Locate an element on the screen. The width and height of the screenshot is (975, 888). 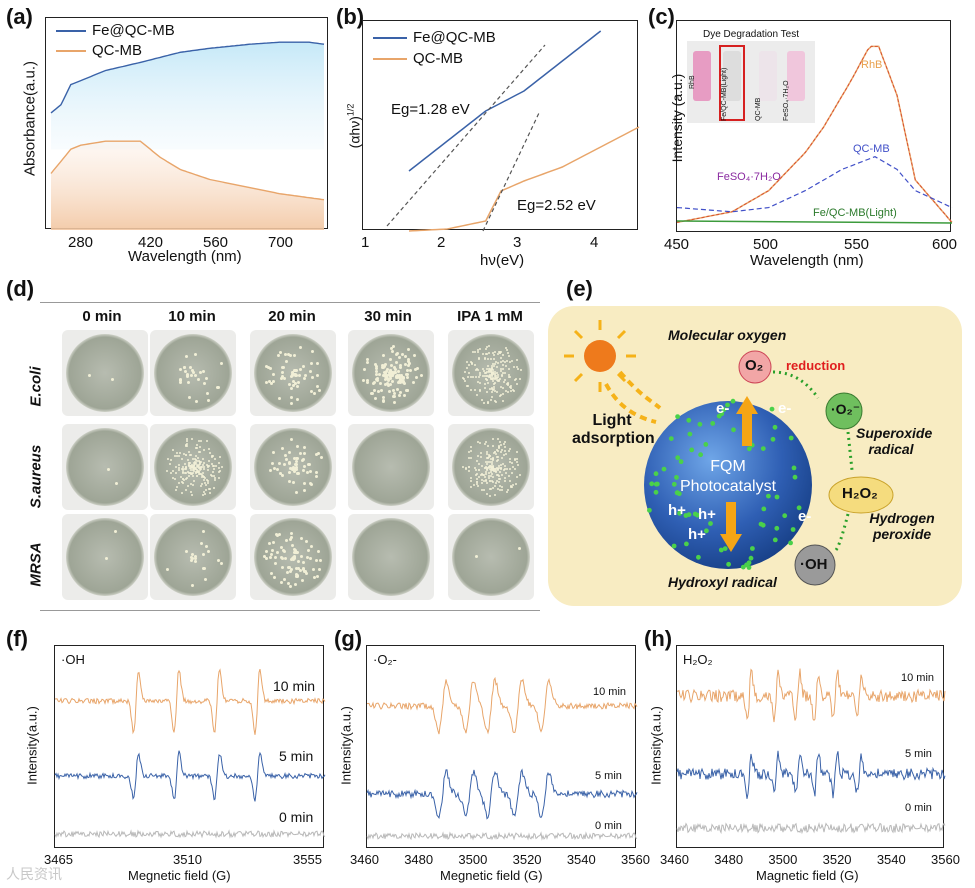
fe-qc-mb-curve is located at coordinates (187, 77).